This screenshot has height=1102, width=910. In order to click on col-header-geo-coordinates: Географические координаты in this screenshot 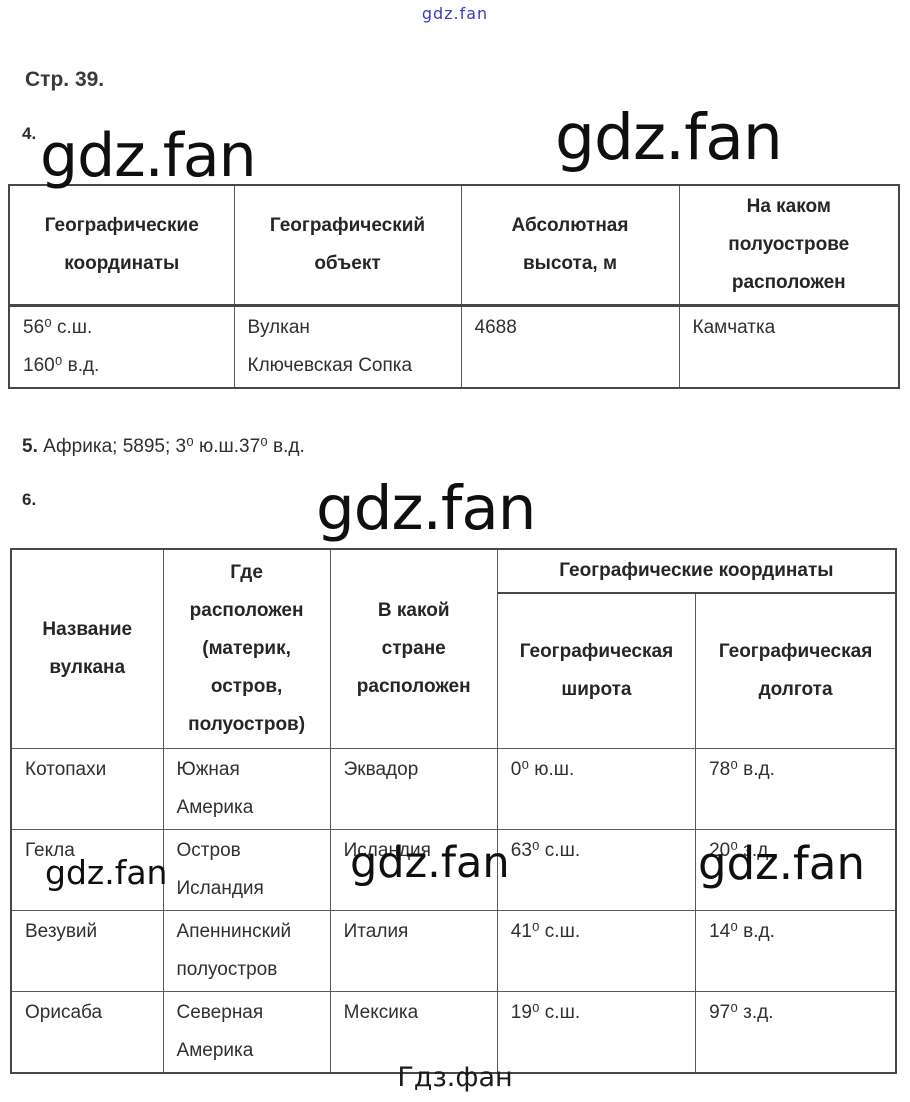, I will do `click(696, 571)`.